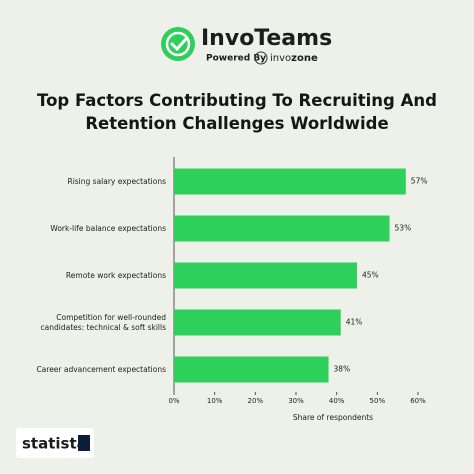 The height and width of the screenshot is (474, 474). I want to click on value-label: 41%, so click(354, 322).